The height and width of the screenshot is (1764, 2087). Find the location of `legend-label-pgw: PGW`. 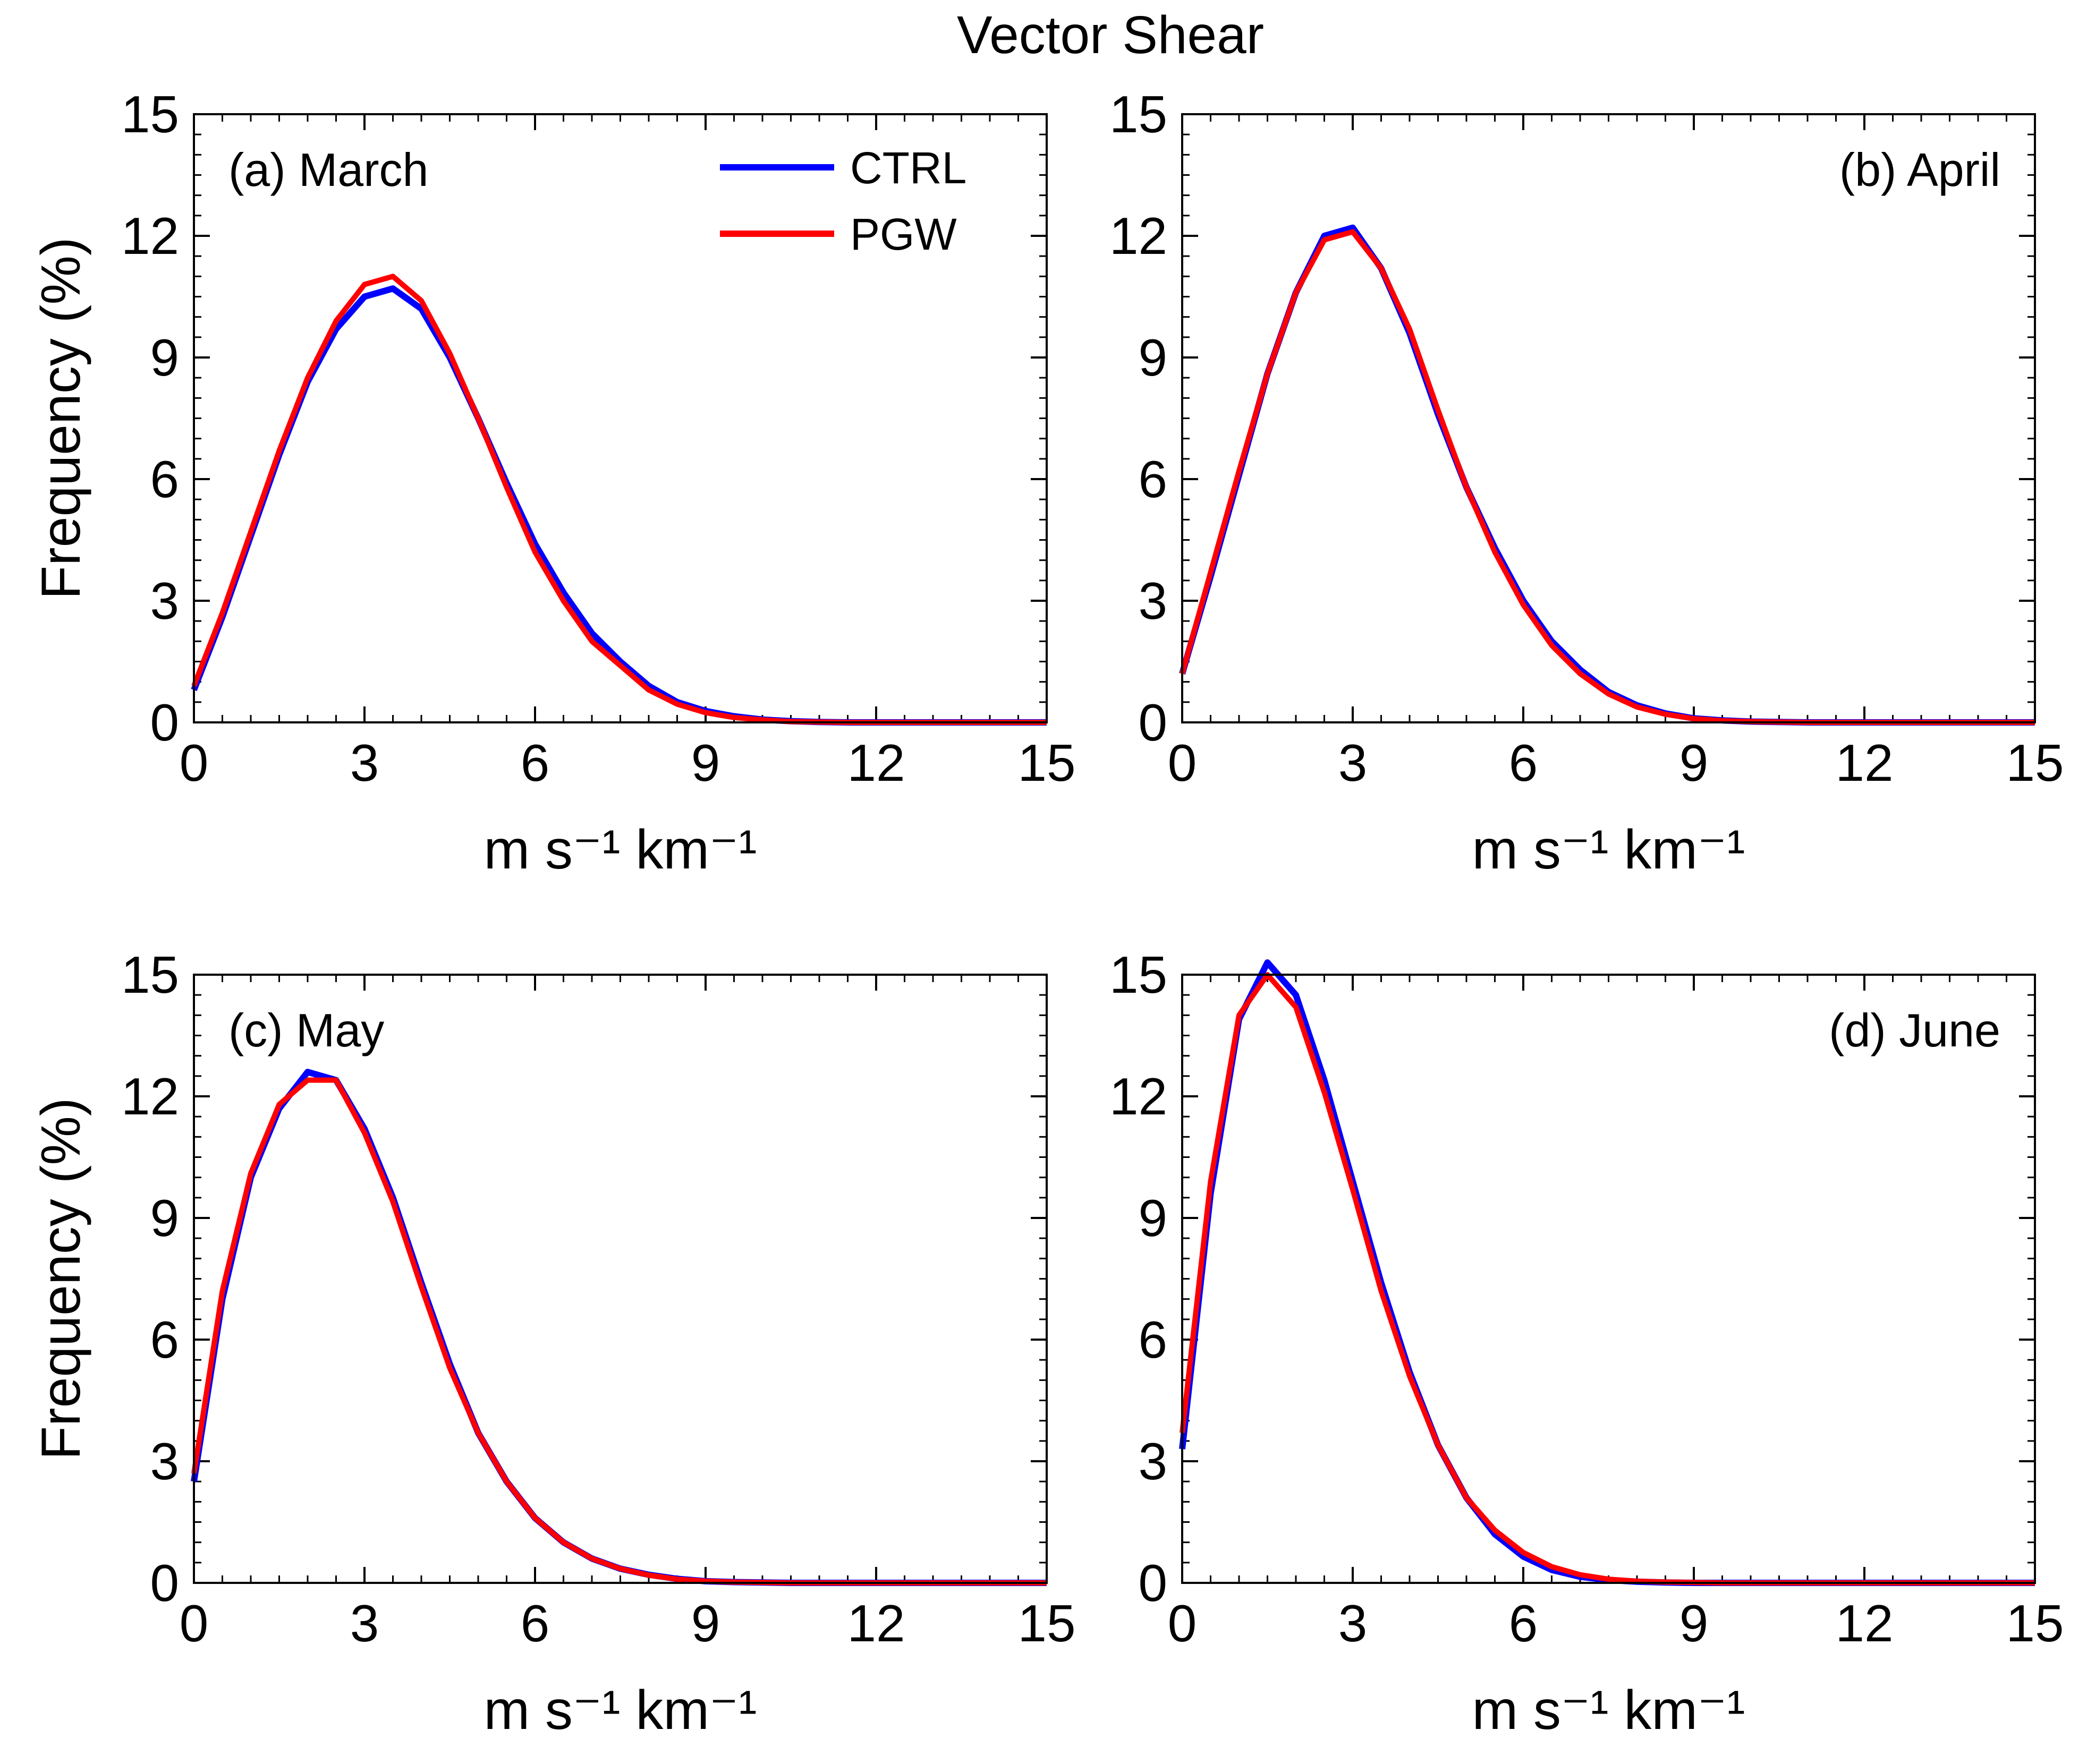

legend-label-pgw: PGW is located at coordinates (903, 234).